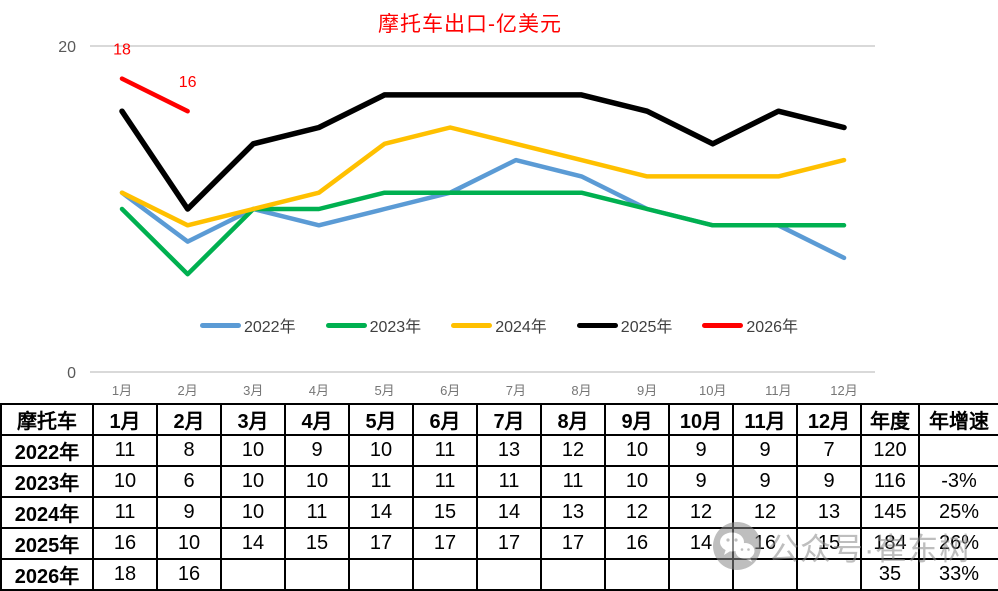 The image size is (998, 591). What do you see at coordinates (125, 574) in the screenshot?
I see `table-cell: 18` at bounding box center [125, 574].